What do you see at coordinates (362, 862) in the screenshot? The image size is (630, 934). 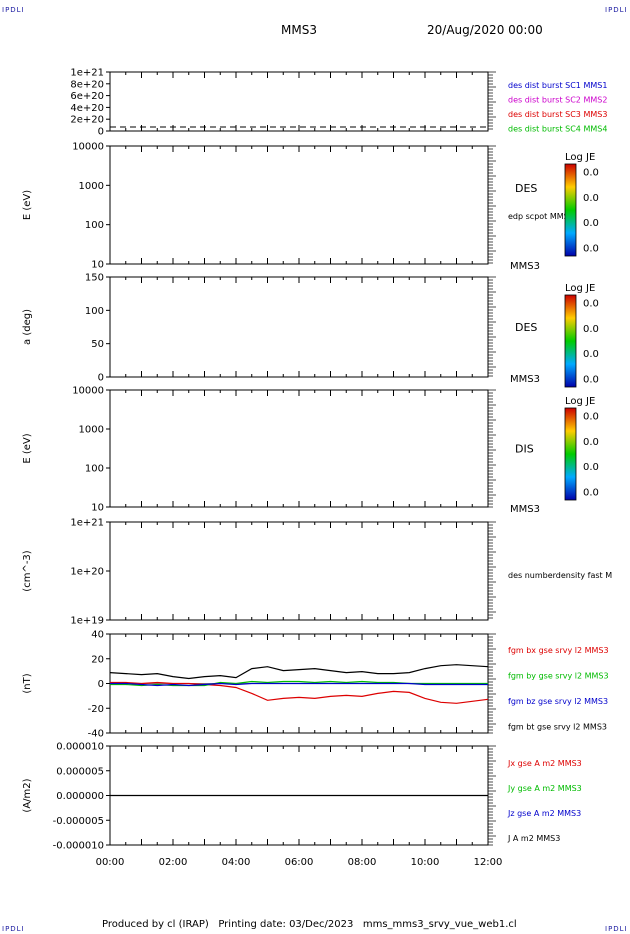 I see `time-axis-label: 08:00` at bounding box center [362, 862].